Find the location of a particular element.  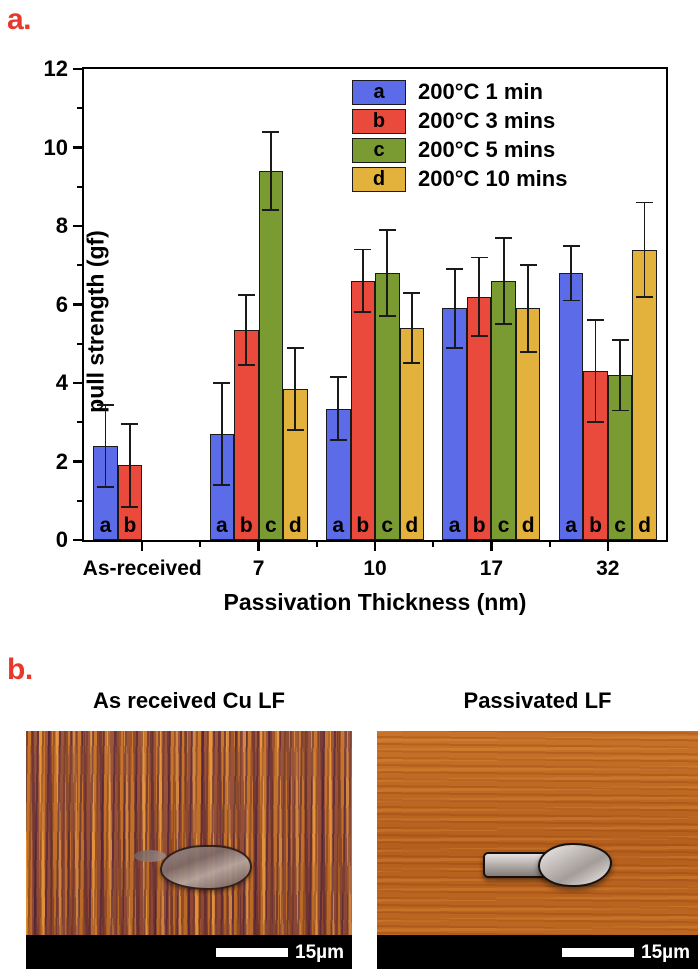

x-tick-minor is located at coordinates (549, 543).